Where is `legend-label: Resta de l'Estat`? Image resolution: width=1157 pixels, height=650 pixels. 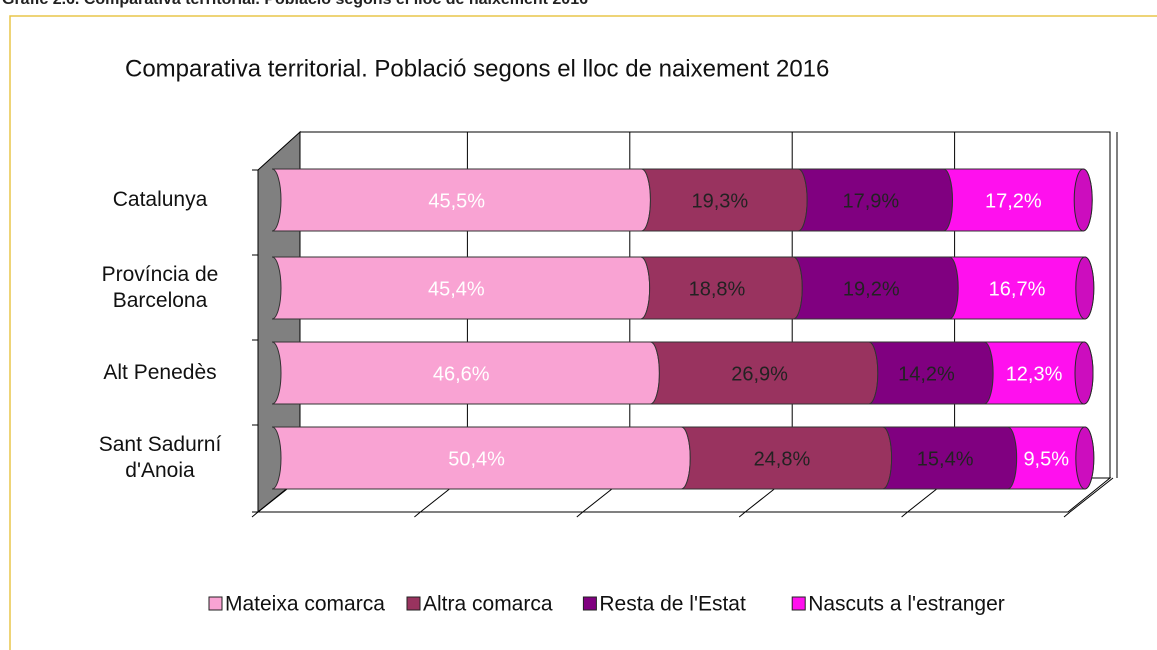 legend-label: Resta de l'Estat is located at coordinates (672, 604).